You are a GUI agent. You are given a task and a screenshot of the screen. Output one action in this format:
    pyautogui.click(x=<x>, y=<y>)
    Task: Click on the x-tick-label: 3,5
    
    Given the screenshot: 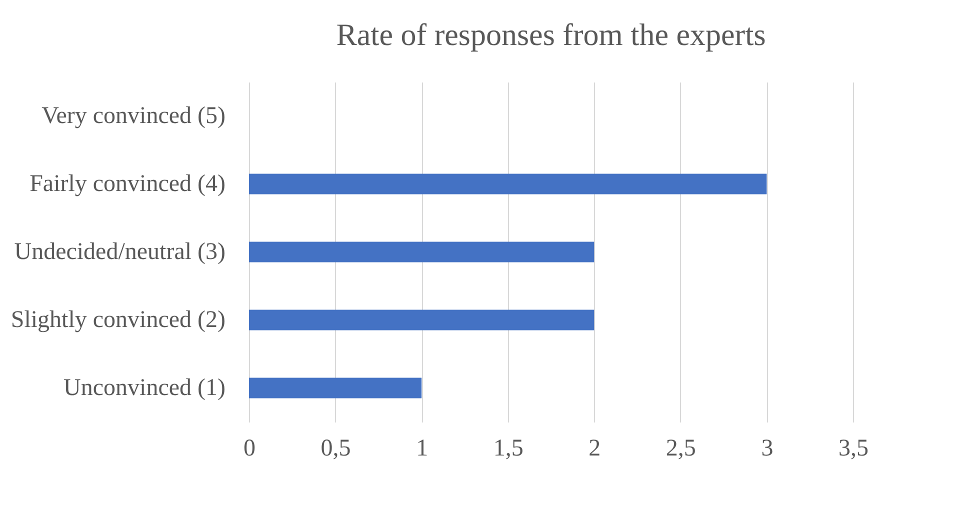 What is the action you would take?
    pyautogui.click(x=853, y=449)
    